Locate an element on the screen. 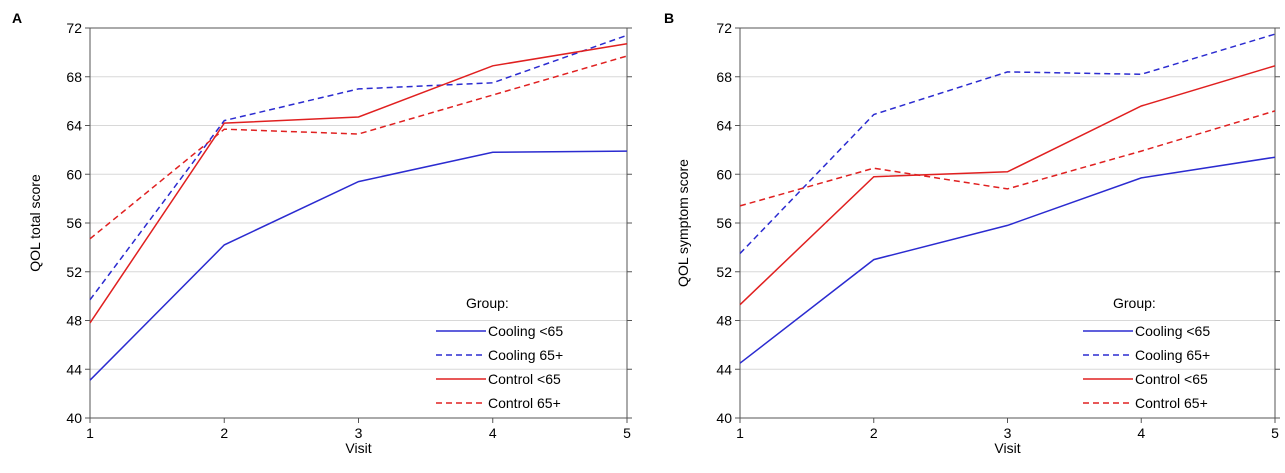 This screenshot has height=473, width=1285. panel-label: A is located at coordinates (17, 18).